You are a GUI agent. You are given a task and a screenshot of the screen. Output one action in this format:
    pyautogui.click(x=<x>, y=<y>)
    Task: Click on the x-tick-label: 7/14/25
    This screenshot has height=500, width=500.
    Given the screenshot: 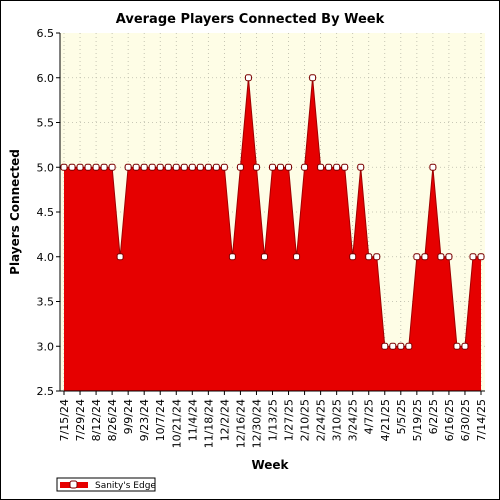 What is the action you would take?
    pyautogui.click(x=481, y=420)
    